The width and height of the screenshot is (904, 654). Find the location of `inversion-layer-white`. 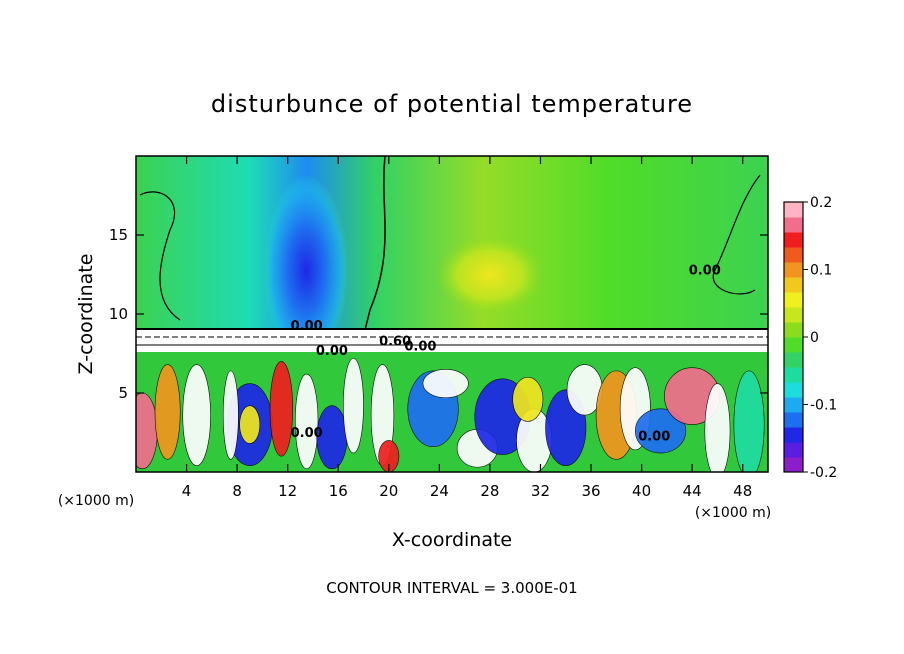

inversion-layer-white is located at coordinates (452, 340).